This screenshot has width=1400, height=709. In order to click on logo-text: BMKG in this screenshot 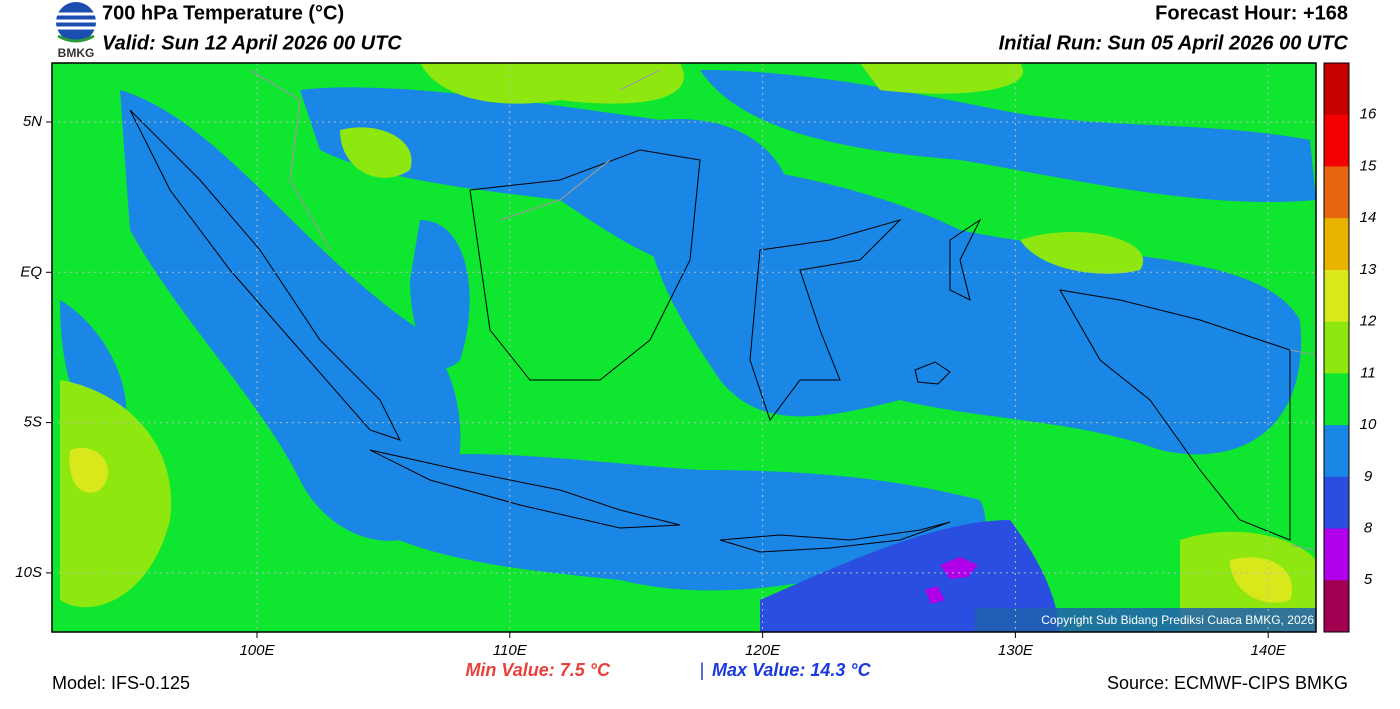, I will do `click(76, 53)`.